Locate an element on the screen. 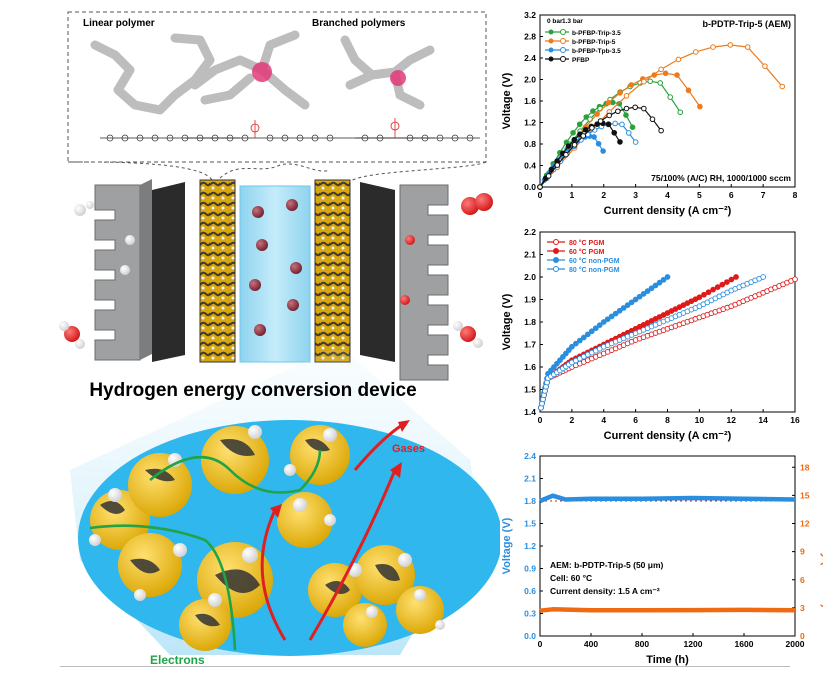 The image size is (823, 677). y-tick-label: 1.7 is located at coordinates (530, 345).